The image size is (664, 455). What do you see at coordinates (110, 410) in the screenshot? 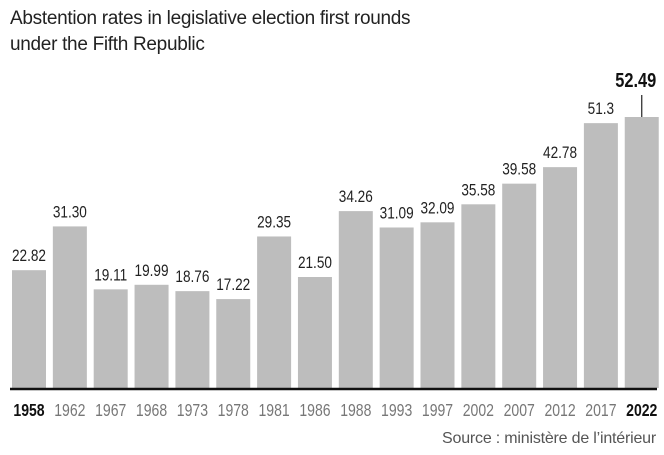
I see `x-tick-label: 1967` at bounding box center [110, 410].